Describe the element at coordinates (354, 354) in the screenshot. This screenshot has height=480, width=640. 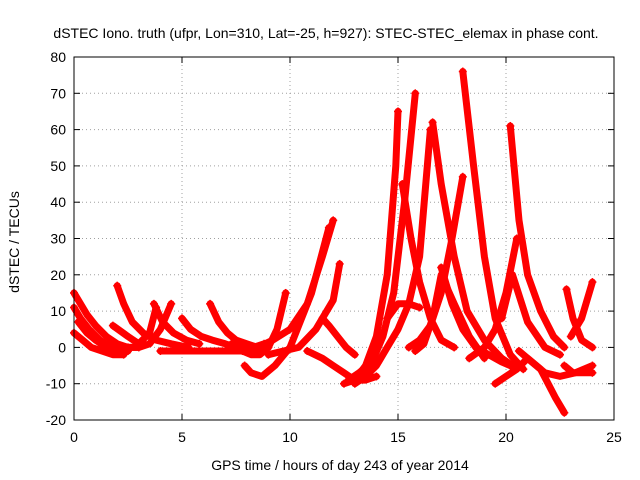
I see `marker-arc17-end` at that location.